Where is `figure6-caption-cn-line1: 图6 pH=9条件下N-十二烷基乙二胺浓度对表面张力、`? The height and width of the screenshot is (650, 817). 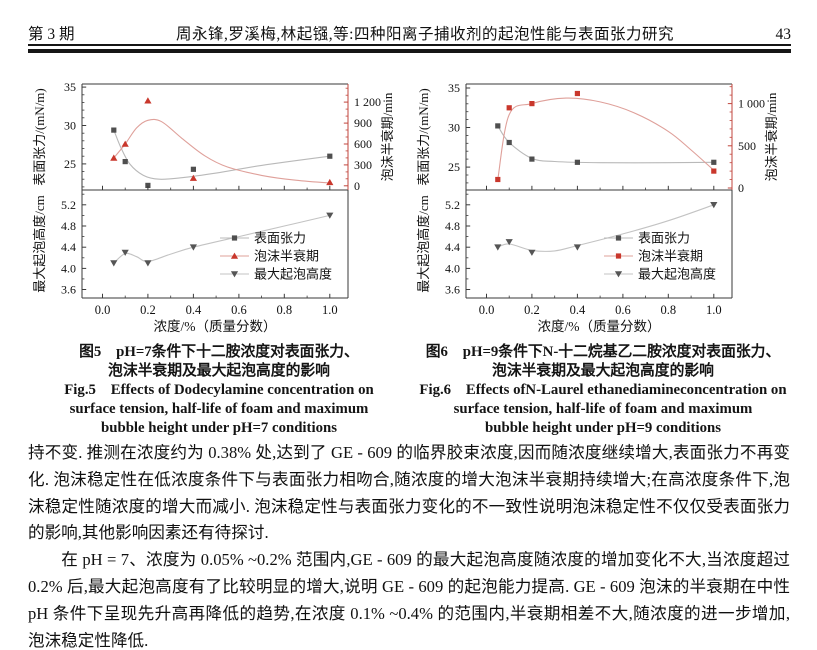
figure6-caption-cn-line1: 图6 pH=9条件下N-十二烷基乙二胺浓度对表面张力、 is located at coordinates (603, 352).